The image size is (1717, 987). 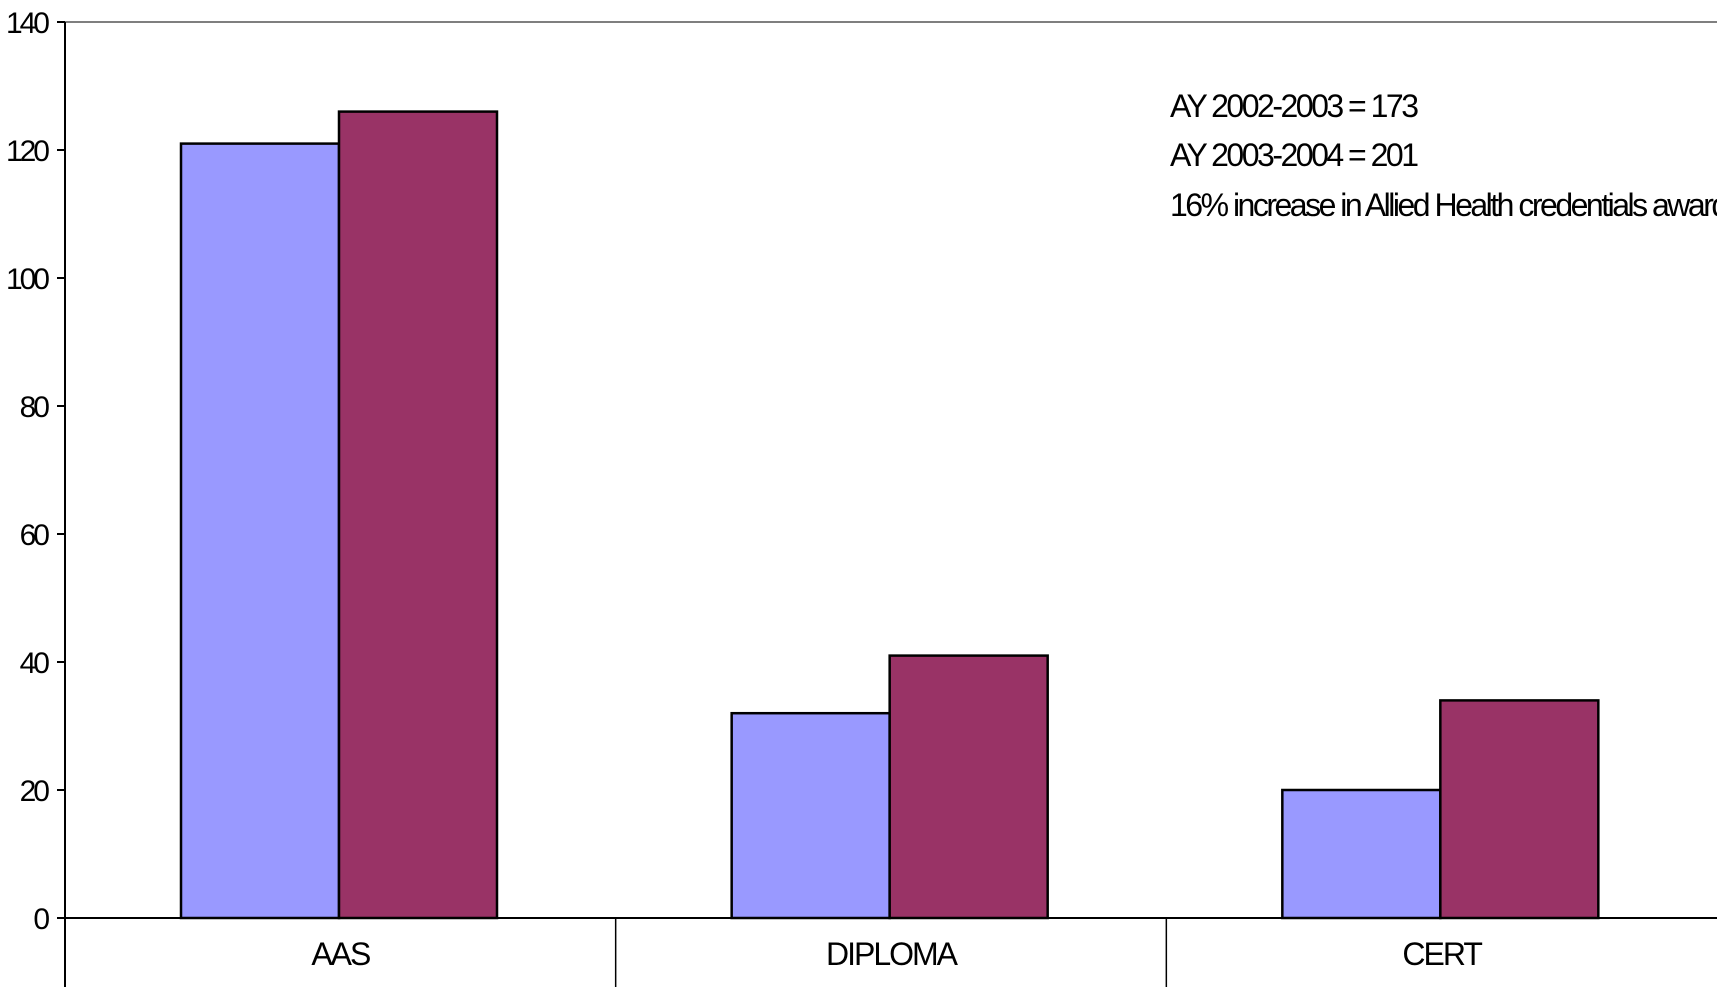 What do you see at coordinates (35, 535) in the screenshot?
I see `y-tick-label: 60` at bounding box center [35, 535].